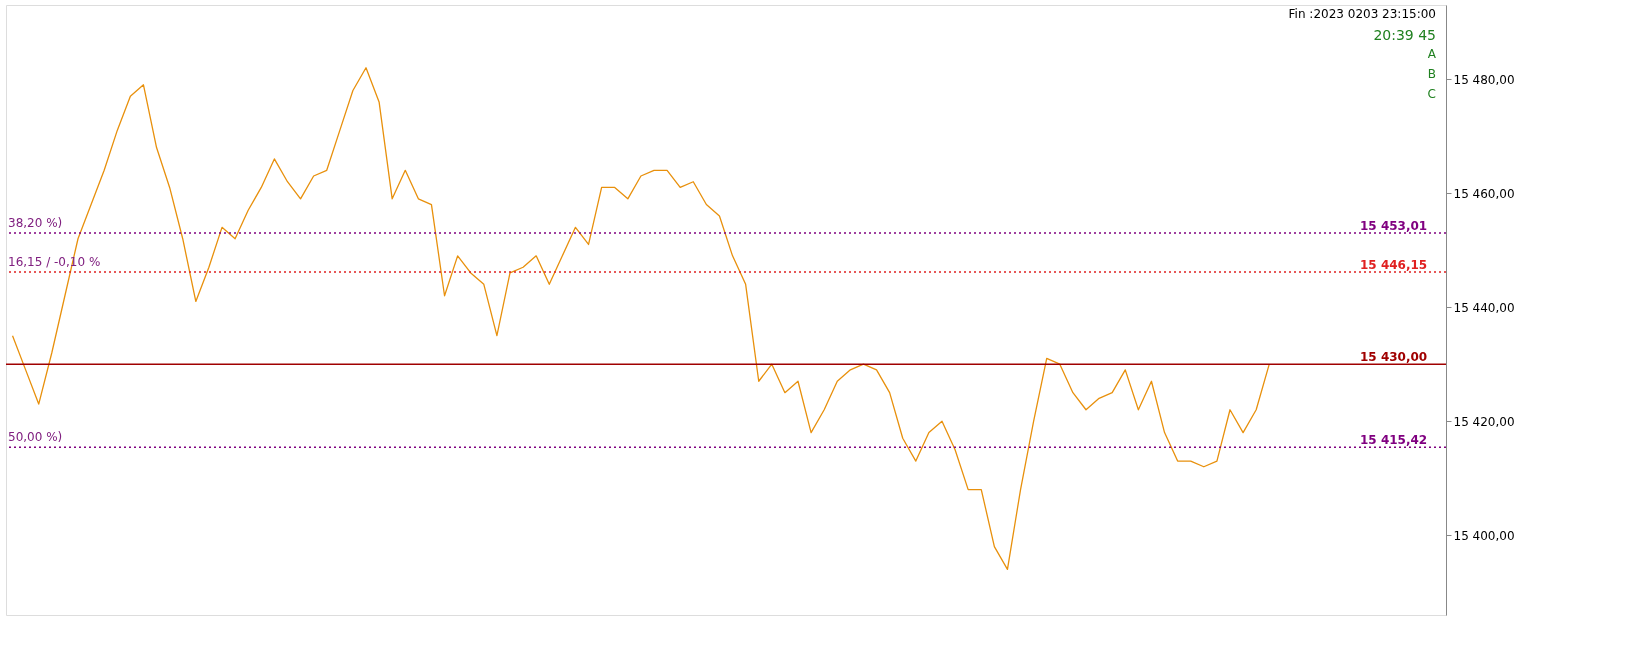  I want to click on y-tick-label: 15 480,00, so click(1484, 79).